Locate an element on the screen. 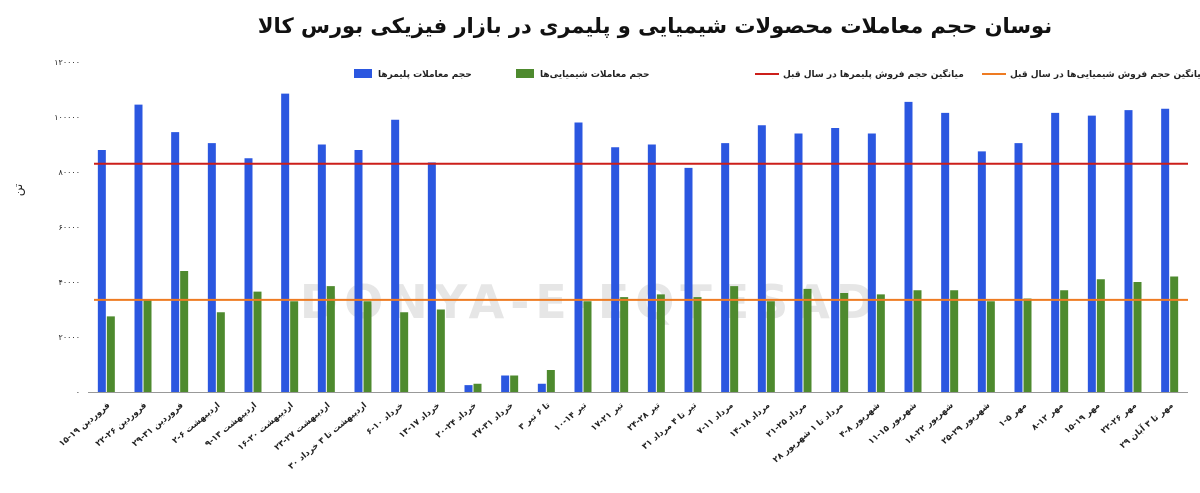  y-axis: ۰ ۲۰۰۰۰ ۴۰۰۰۰ ۶۰۰۰۰ ۸۰۰۰۰ ۱۰۰۰۰۰ ۱۲۰۰۰۰ is located at coordinates (67, 227).